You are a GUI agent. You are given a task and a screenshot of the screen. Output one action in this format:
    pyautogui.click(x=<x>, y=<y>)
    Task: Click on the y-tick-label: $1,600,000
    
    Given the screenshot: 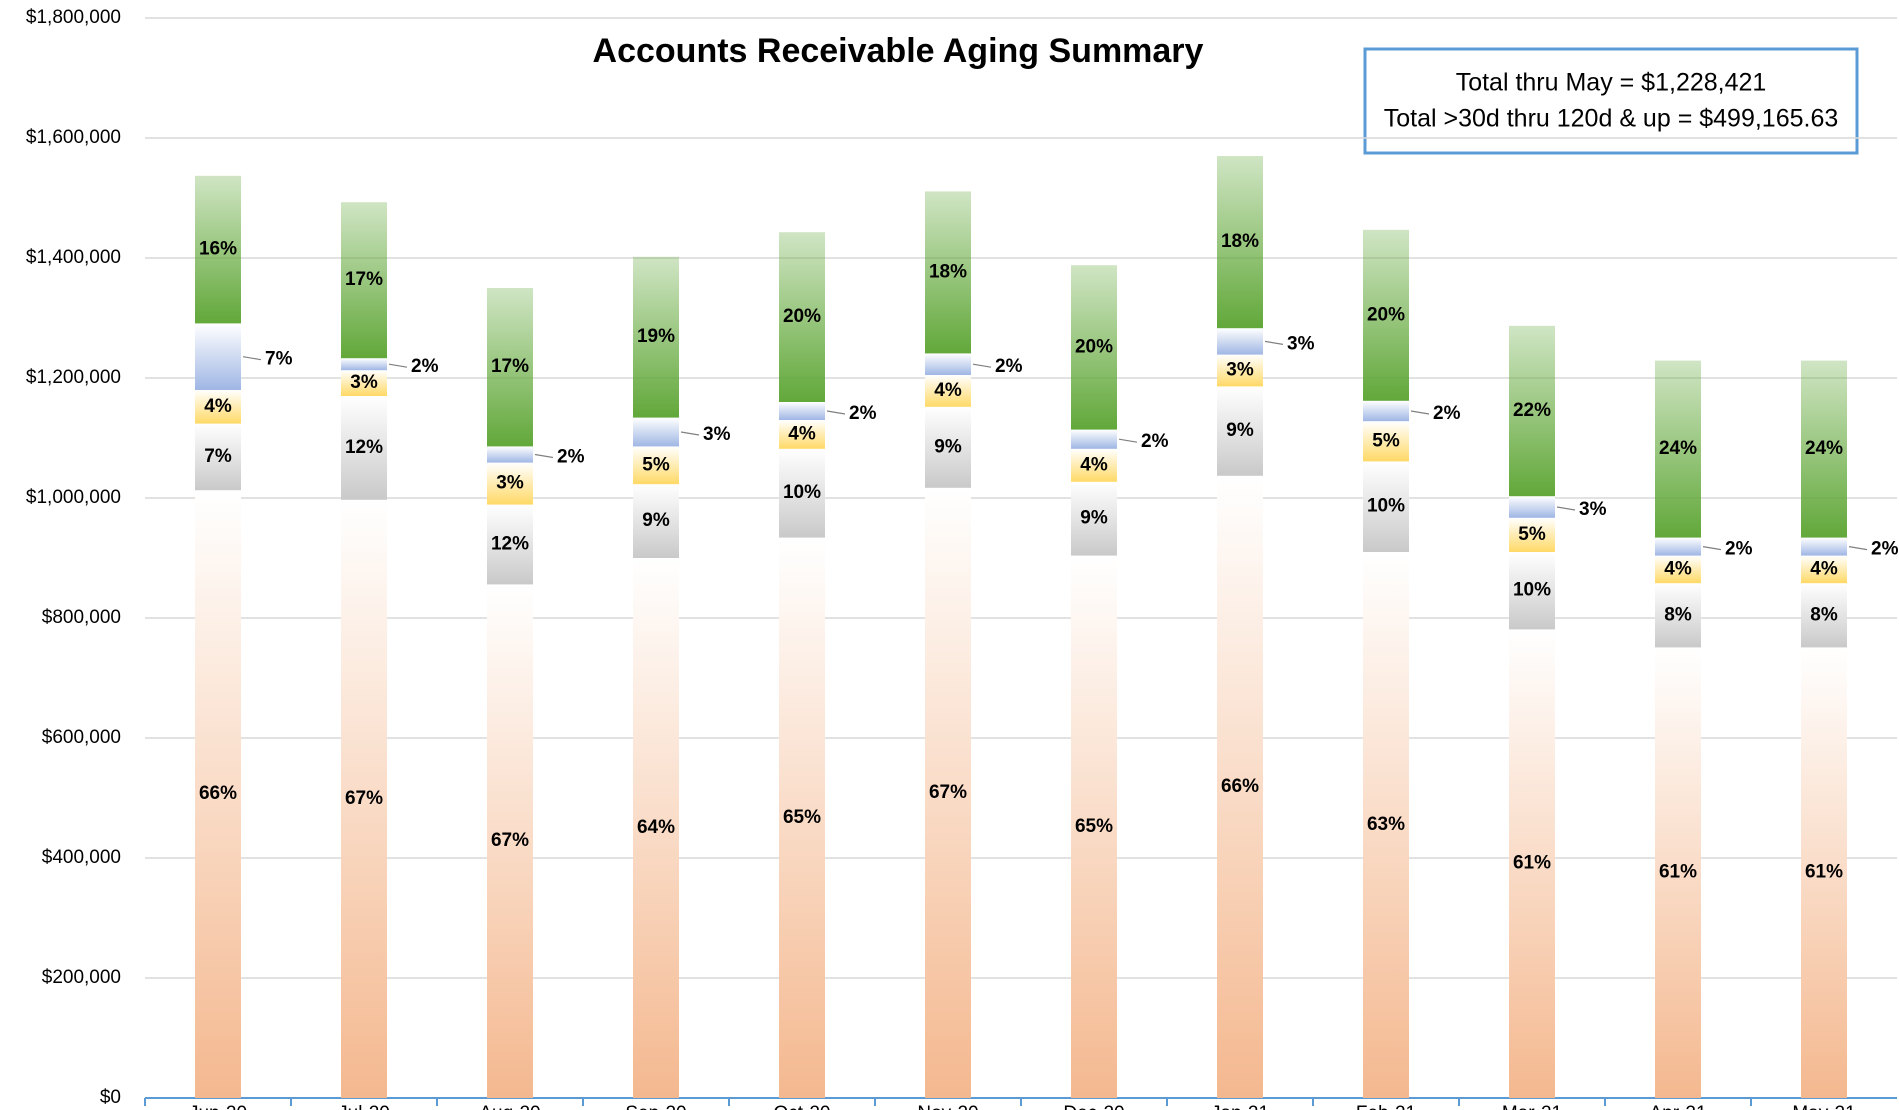 What is the action you would take?
    pyautogui.click(x=73, y=137)
    